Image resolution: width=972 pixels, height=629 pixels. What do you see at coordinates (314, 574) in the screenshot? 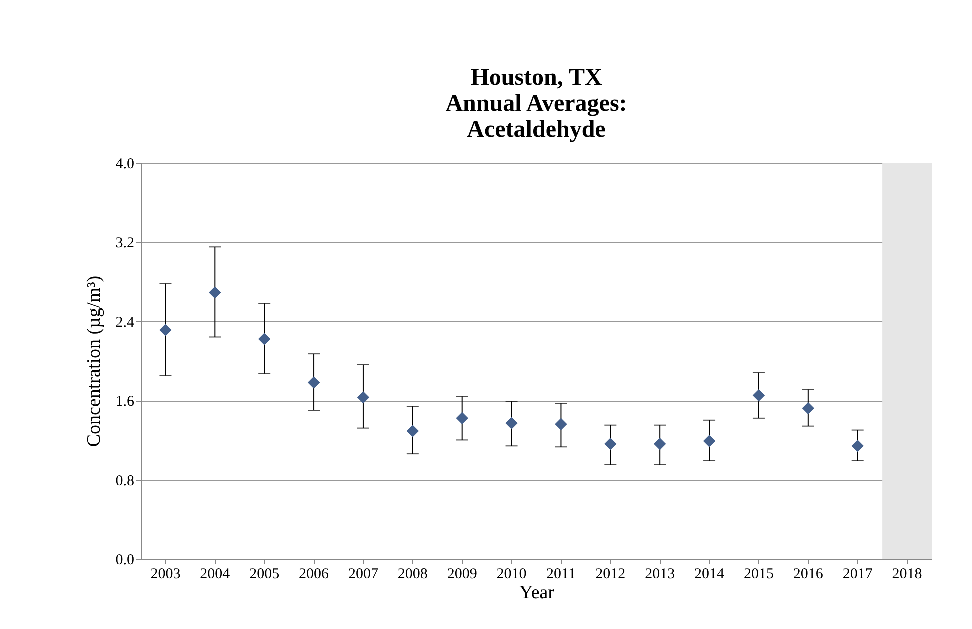
I see `x-tick-label: 2006` at bounding box center [314, 574].